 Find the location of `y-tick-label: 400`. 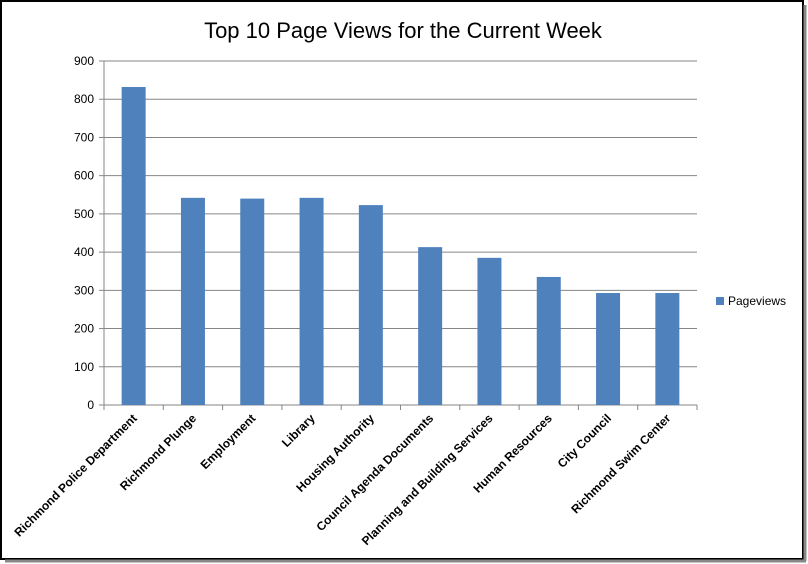

y-tick-label: 400 is located at coordinates (84, 252).